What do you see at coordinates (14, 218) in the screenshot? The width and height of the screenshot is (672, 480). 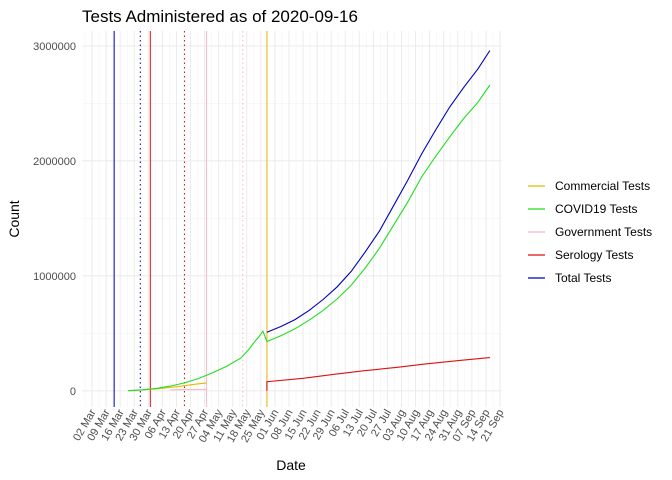 I see `y-axis-label: Count` at bounding box center [14, 218].